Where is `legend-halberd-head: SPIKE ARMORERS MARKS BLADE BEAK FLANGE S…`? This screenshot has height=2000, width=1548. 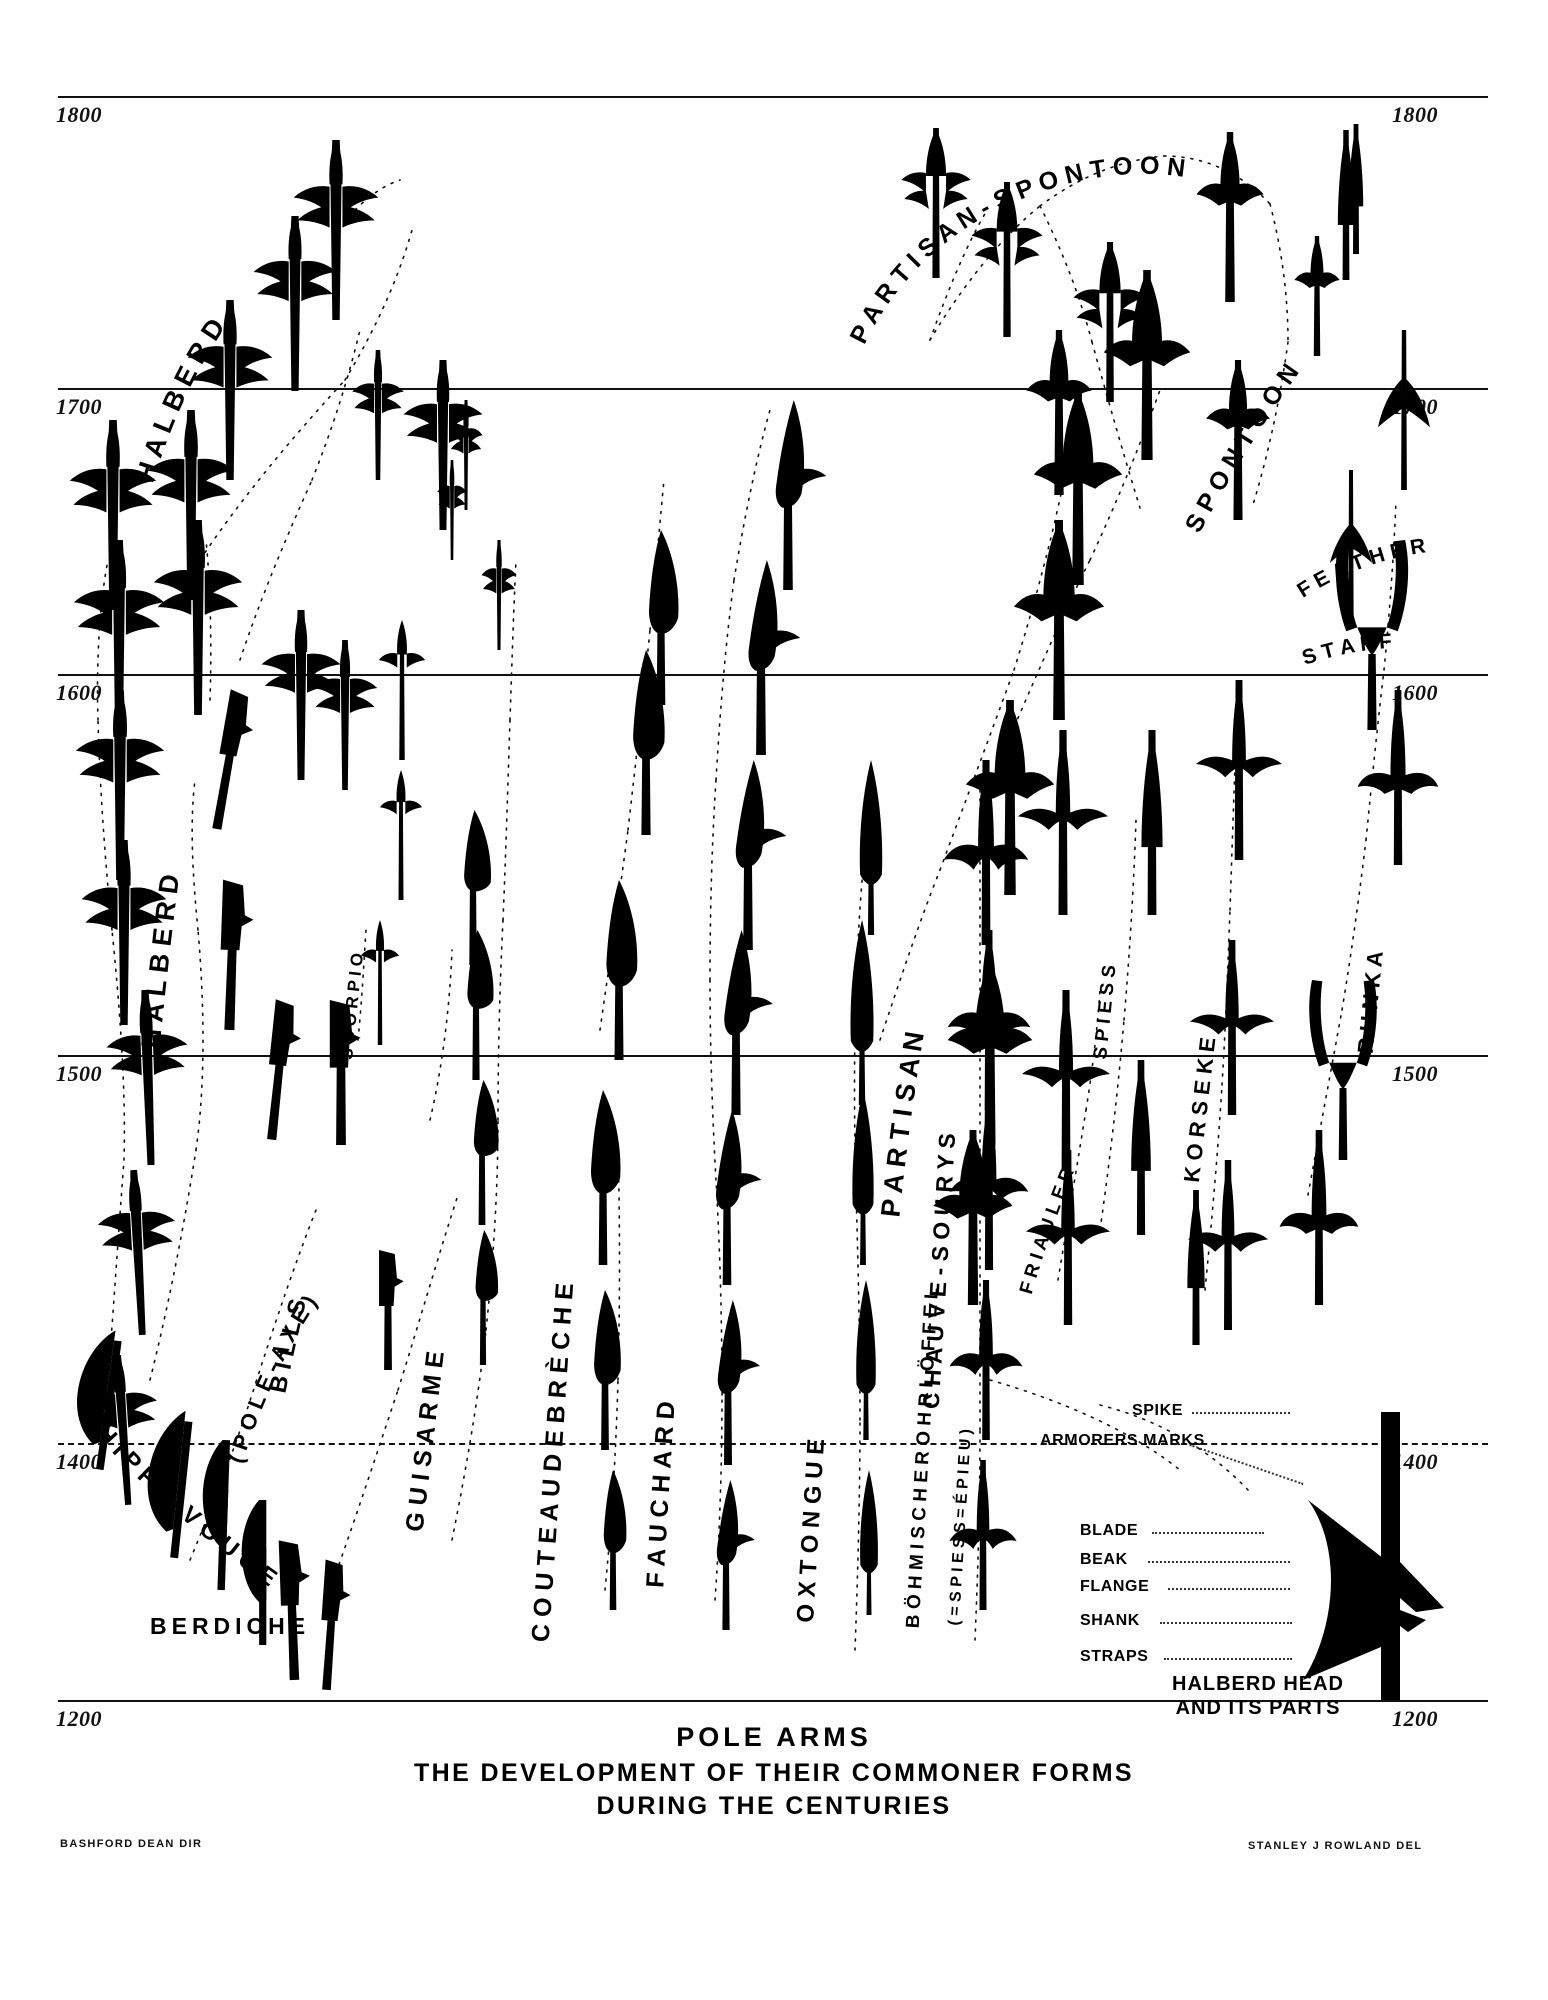 legend-halberd-head: SPIKE ARMORERS MARKS BLADE BEAK FLANGE S… is located at coordinates (1270, 1535).